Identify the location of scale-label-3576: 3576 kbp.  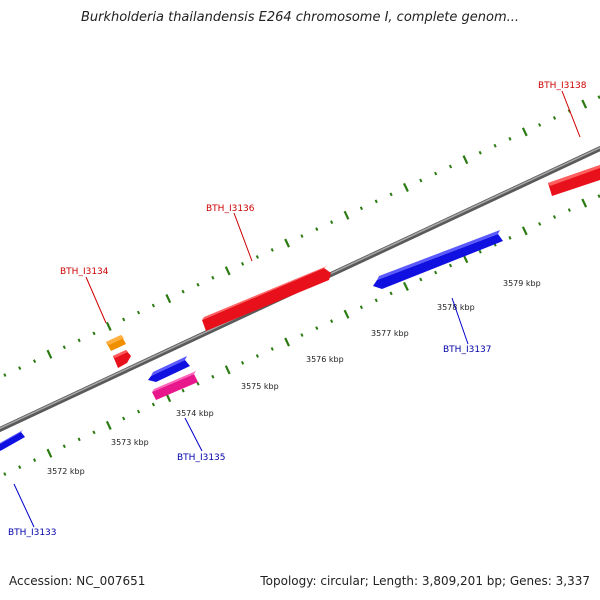
(325, 359).